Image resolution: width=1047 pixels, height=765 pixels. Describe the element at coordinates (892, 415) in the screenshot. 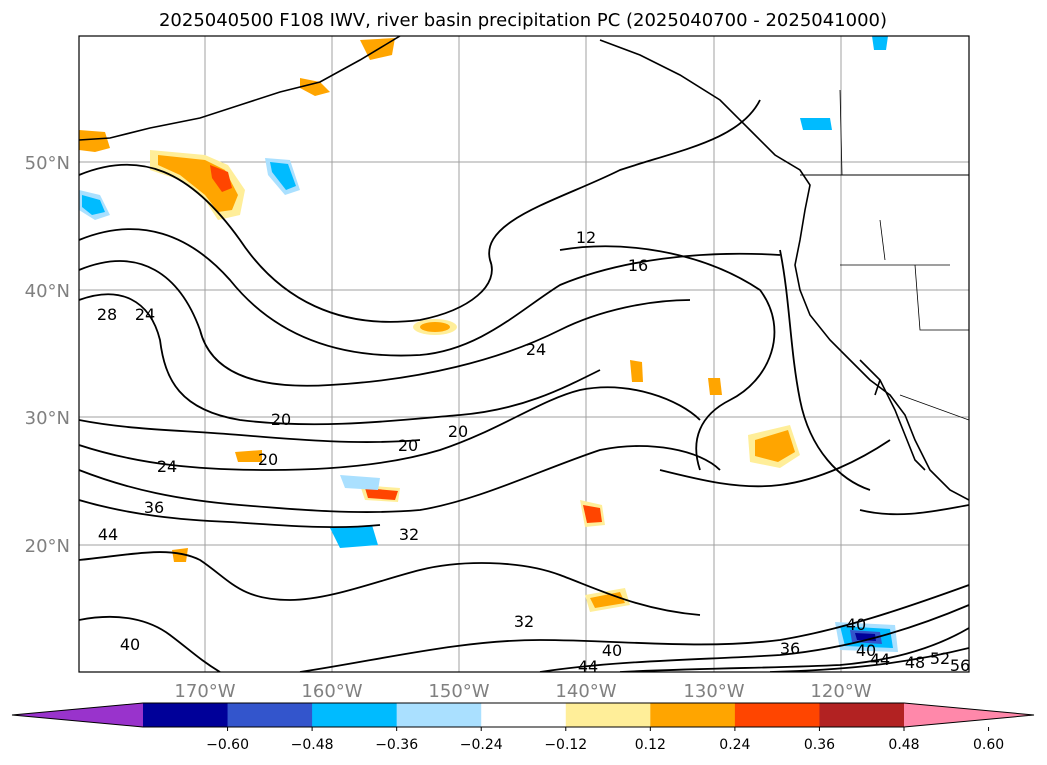

I see `baja-coast` at that location.